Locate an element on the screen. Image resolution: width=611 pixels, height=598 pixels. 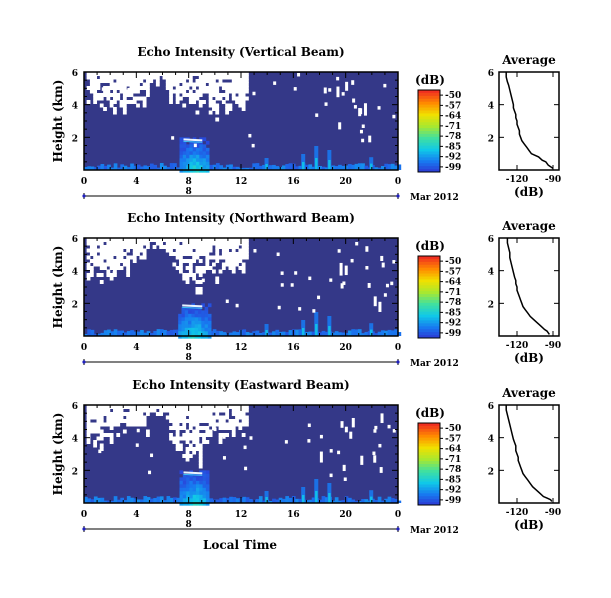
x-tick-label: 4 is located at coordinates (136, 182).